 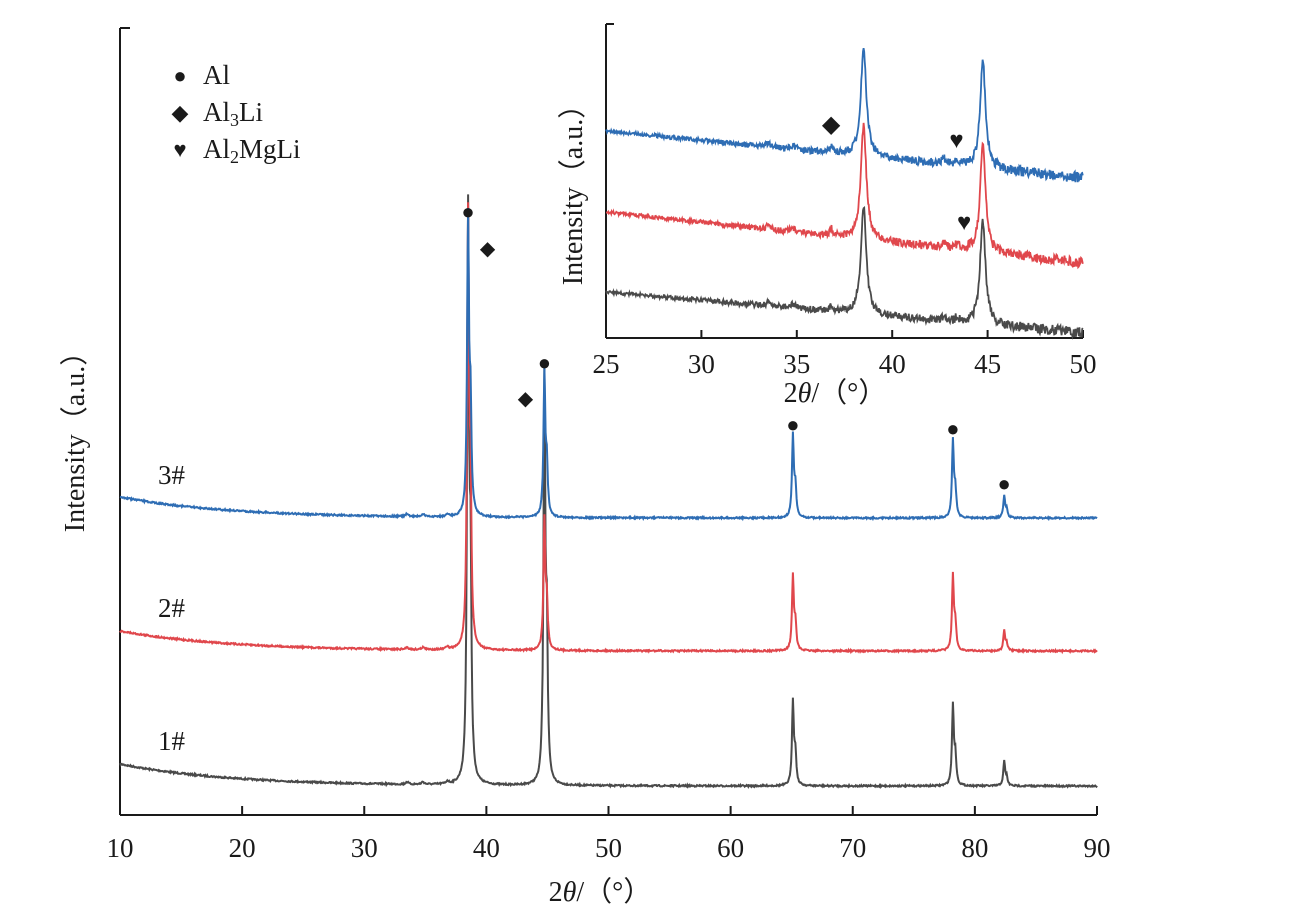 I want to click on legend: ● Al ◆ Al3Li ♥ Al2MgLi, so click(x=236, y=113).